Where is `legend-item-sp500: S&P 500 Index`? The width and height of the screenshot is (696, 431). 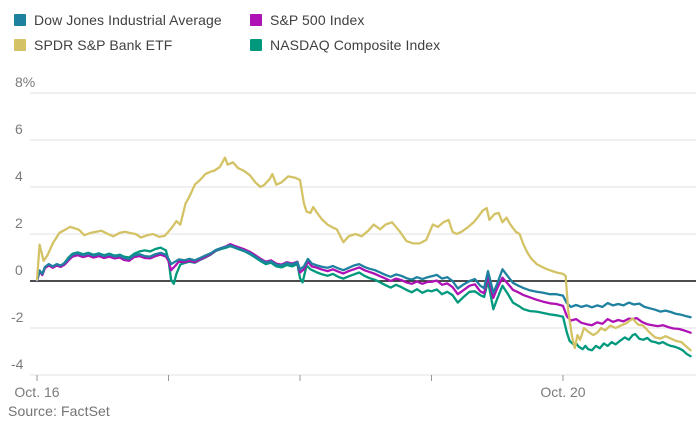 legend-item-sp500: S&P 500 Index is located at coordinates (345, 20).